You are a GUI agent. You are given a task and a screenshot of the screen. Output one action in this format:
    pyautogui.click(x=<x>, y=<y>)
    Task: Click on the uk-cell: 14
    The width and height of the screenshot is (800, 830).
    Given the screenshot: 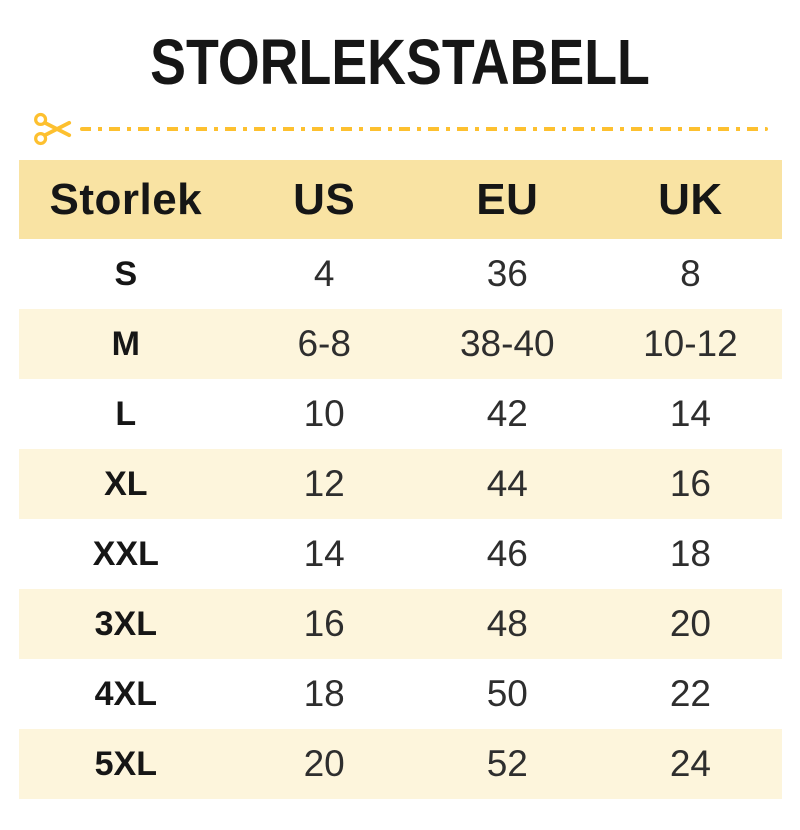 What is the action you would take?
    pyautogui.click(x=690, y=413)
    